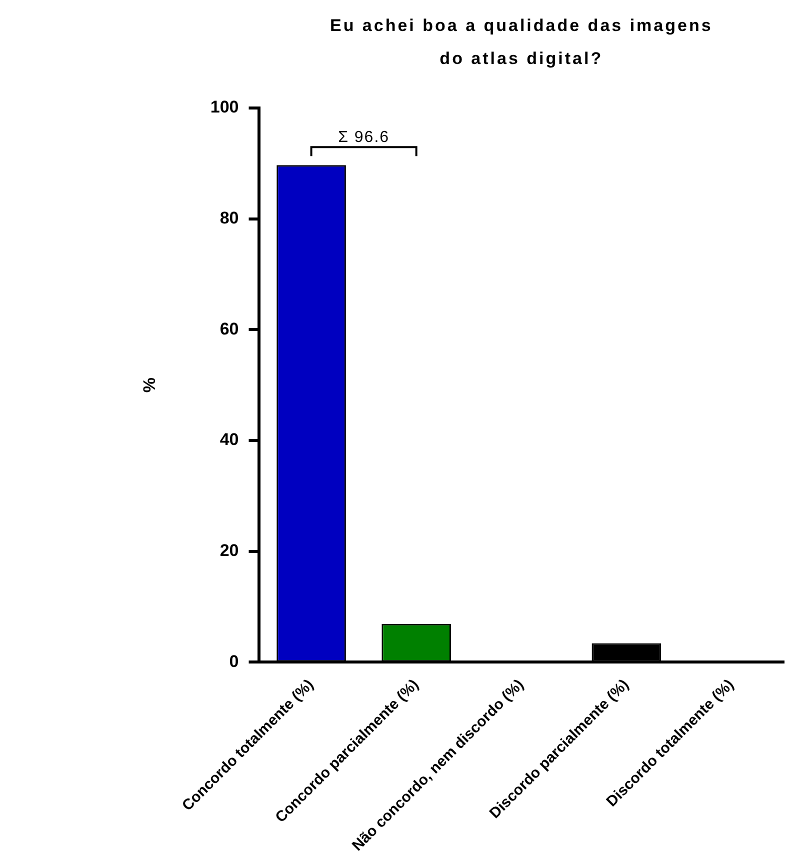 The image size is (786, 859). What do you see at coordinates (229, 550) in the screenshot?
I see `y-tick-label: 20` at bounding box center [229, 550].